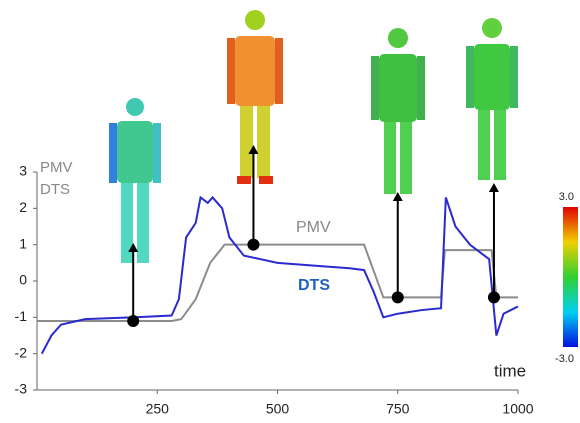 The image size is (580, 423). What do you see at coordinates (23, 243) in the screenshot?
I see `y-tick-label: 1` at bounding box center [23, 243].